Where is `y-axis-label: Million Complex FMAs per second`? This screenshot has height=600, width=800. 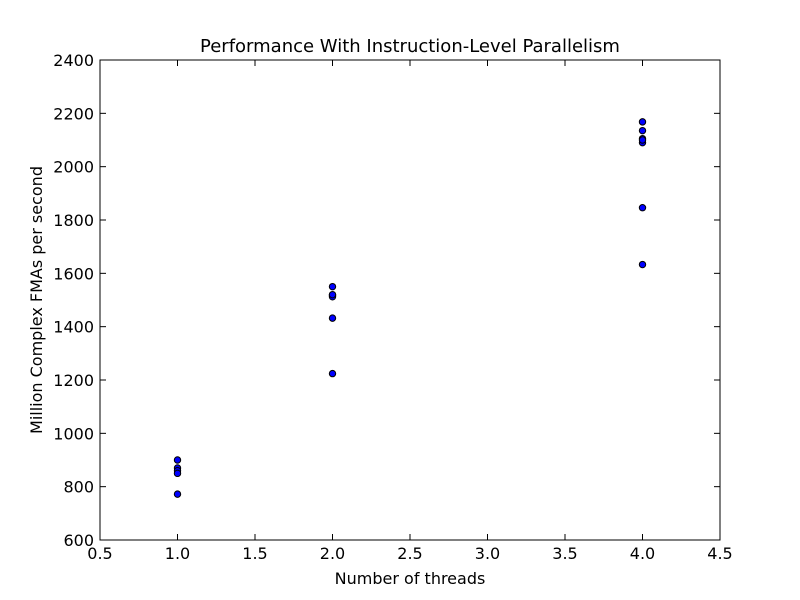 y-axis-label: Million Complex FMAs per second is located at coordinates (36, 300).